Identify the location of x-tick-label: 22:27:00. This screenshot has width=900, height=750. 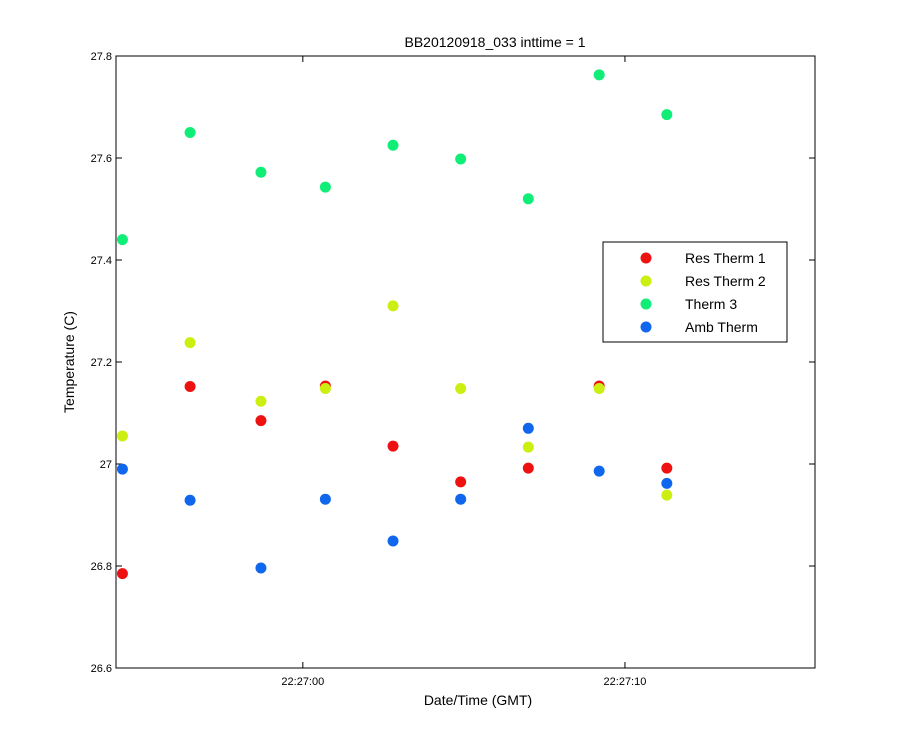
(302, 682).